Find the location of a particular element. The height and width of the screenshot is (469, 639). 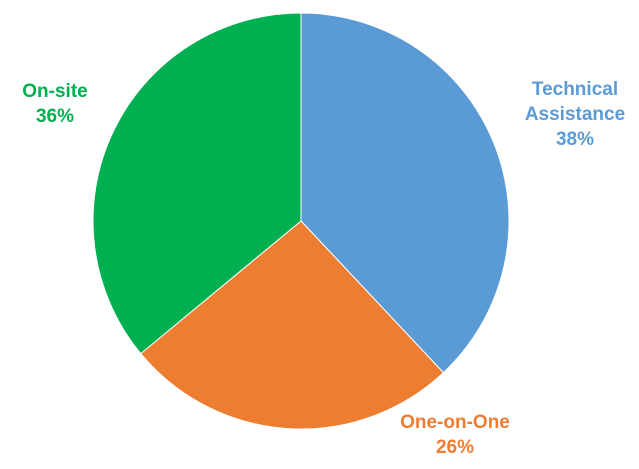

slice-value-label: 26% is located at coordinates (455, 447).